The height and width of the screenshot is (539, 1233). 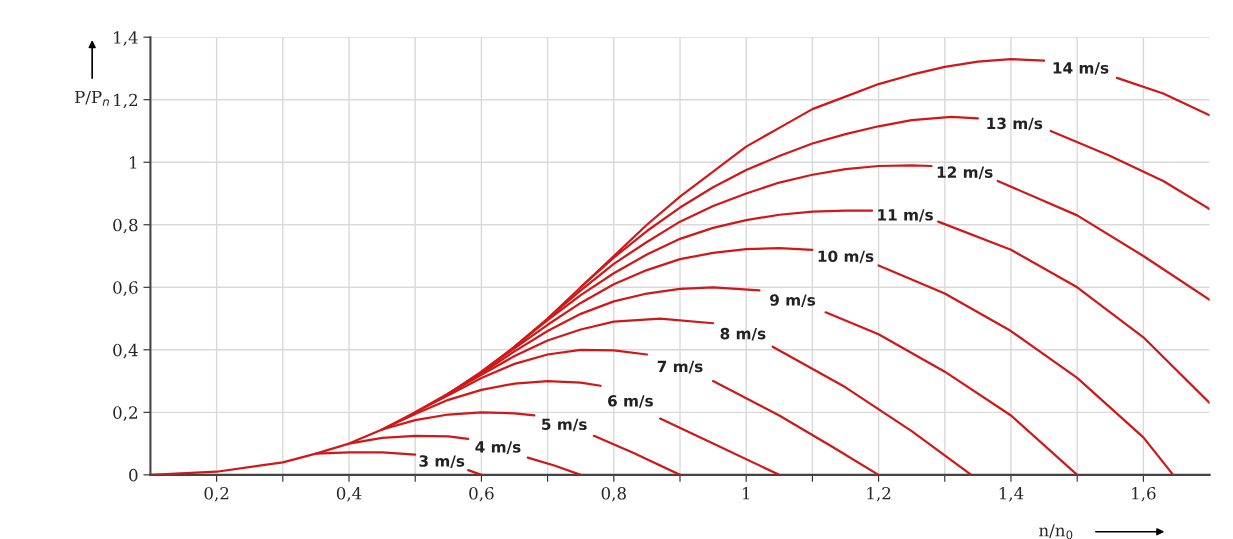 What do you see at coordinates (746, 493) in the screenshot?
I see `x-tick-label: 1` at bounding box center [746, 493].